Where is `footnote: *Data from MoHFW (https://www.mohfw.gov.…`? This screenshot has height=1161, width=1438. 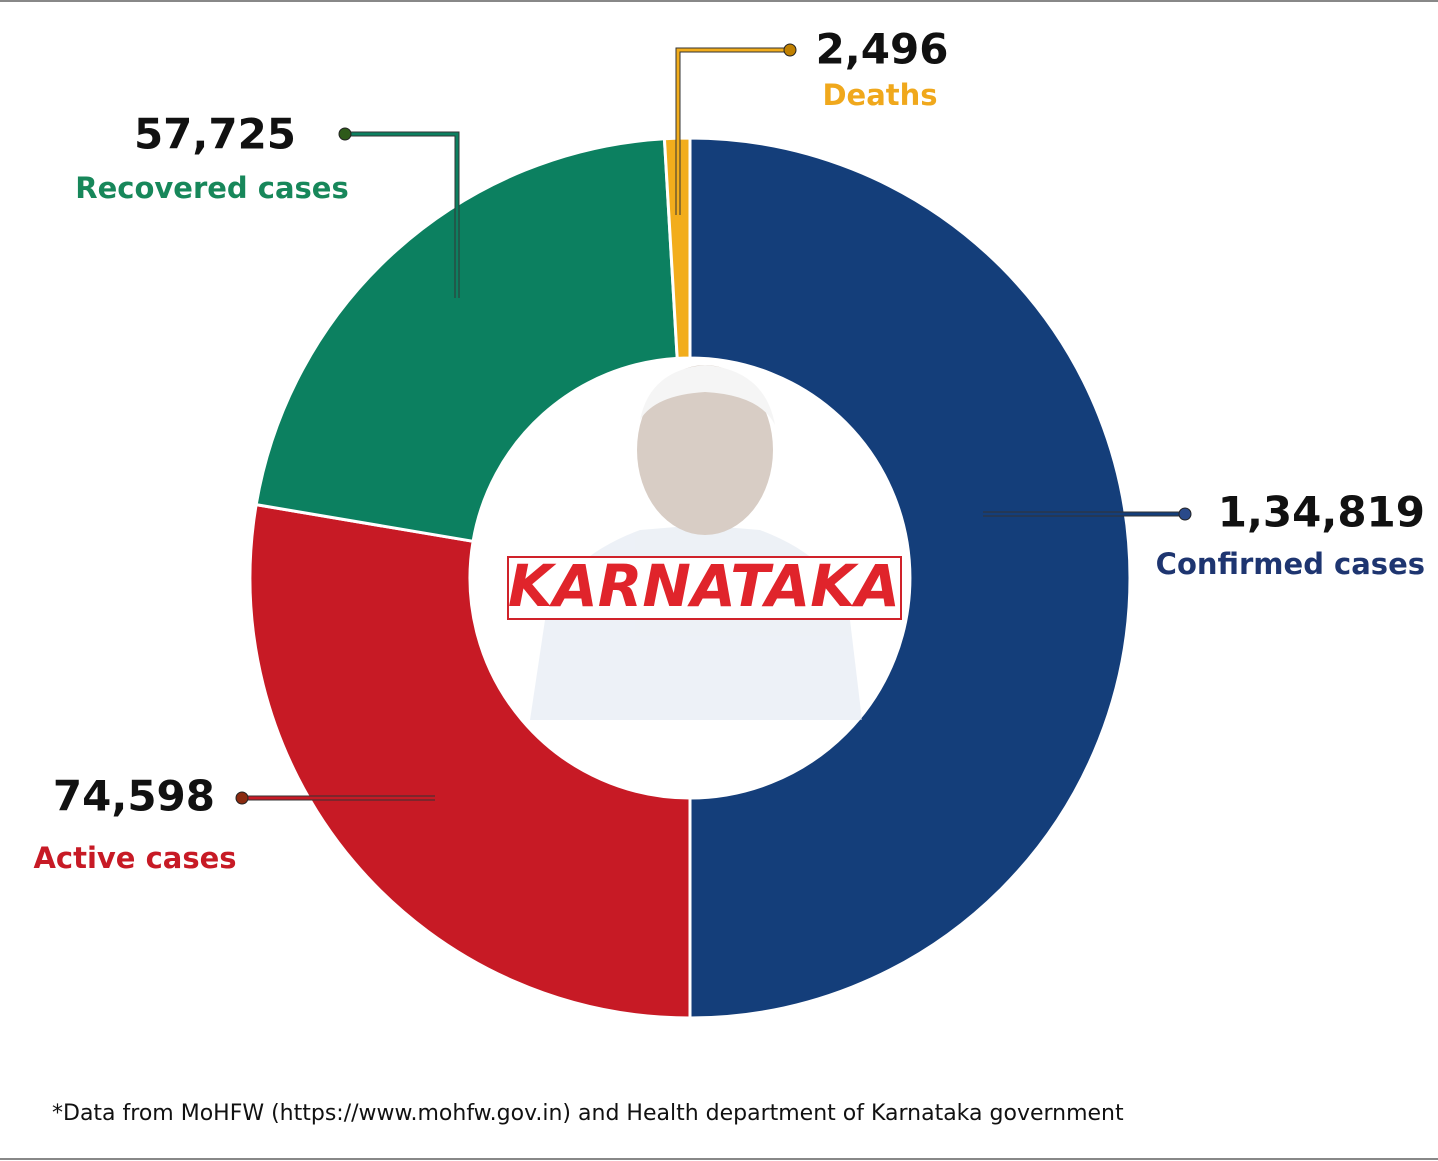 footnote: *Data from MoHFW (https://www.mohfw.gov.… is located at coordinates (588, 1113).